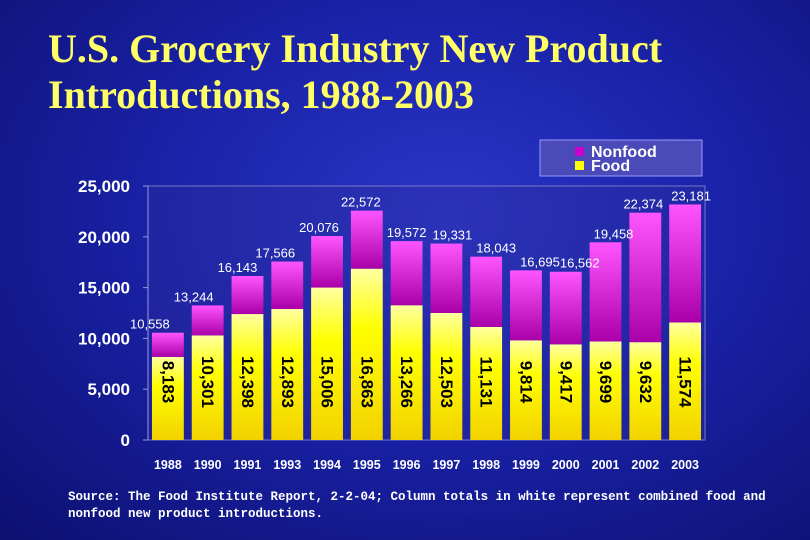 The image size is (810, 540). Describe the element at coordinates (579, 151) in the screenshot. I see `legend-swatch-nonfood` at that location.